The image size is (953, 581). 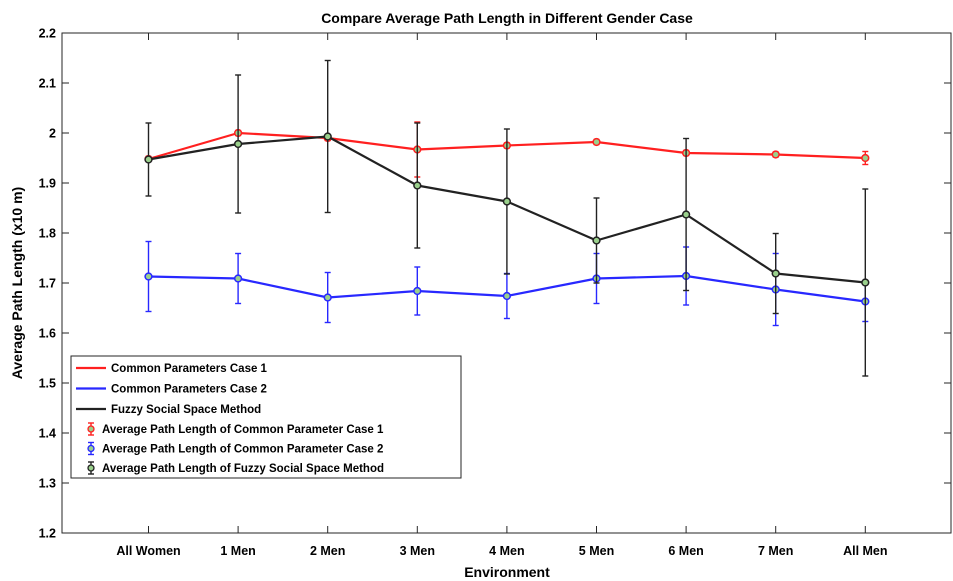 I want to click on legend-item: Common Parameters Case 2, so click(x=171, y=390).